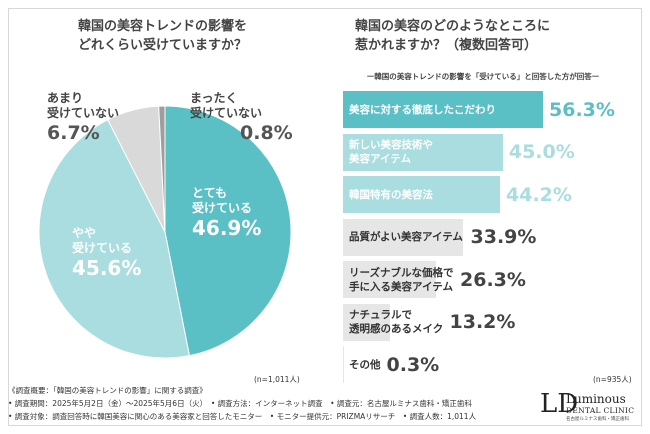  What do you see at coordinates (365, 364) in the screenshot?
I see `bar-label-6: その他` at bounding box center [365, 364].